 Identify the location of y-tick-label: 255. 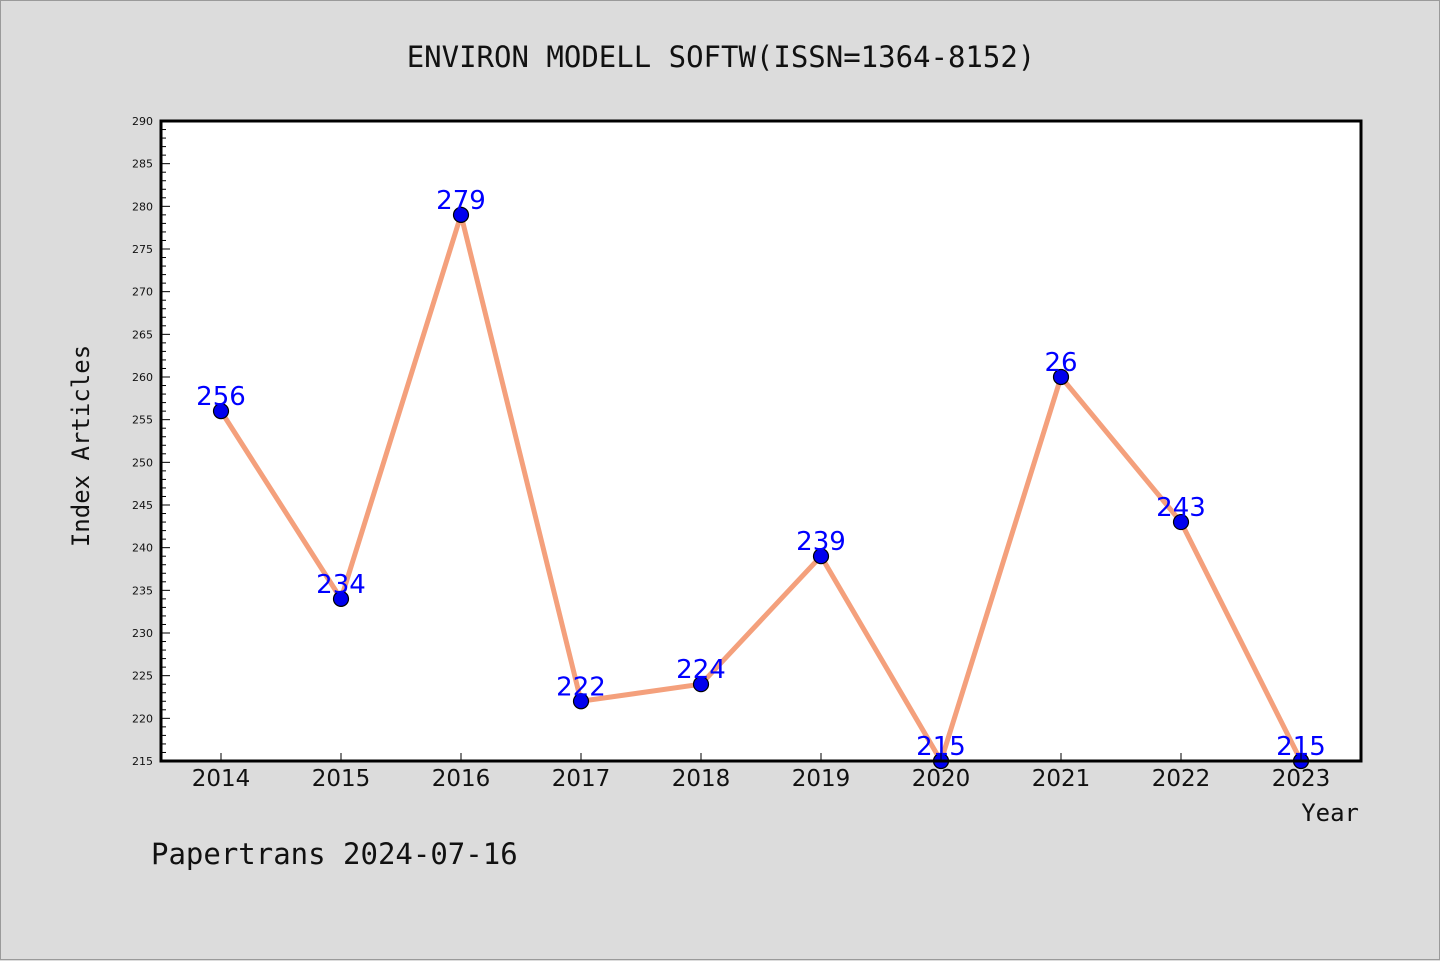
(142, 420).